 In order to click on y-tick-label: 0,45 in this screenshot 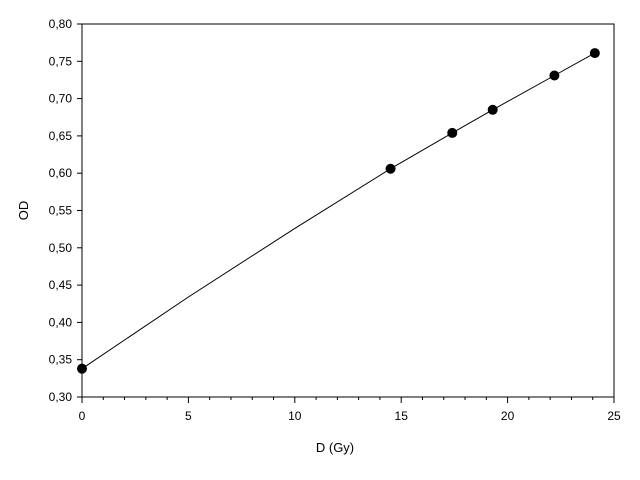, I will do `click(61, 285)`.